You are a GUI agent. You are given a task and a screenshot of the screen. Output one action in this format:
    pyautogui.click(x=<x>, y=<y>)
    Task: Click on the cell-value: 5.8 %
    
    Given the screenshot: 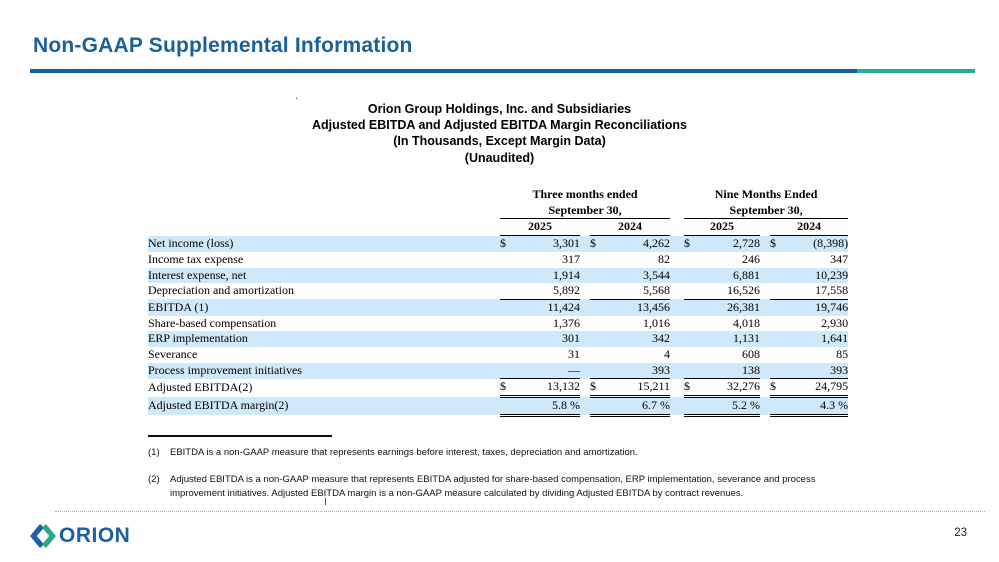 What is the action you would take?
    pyautogui.click(x=548, y=406)
    